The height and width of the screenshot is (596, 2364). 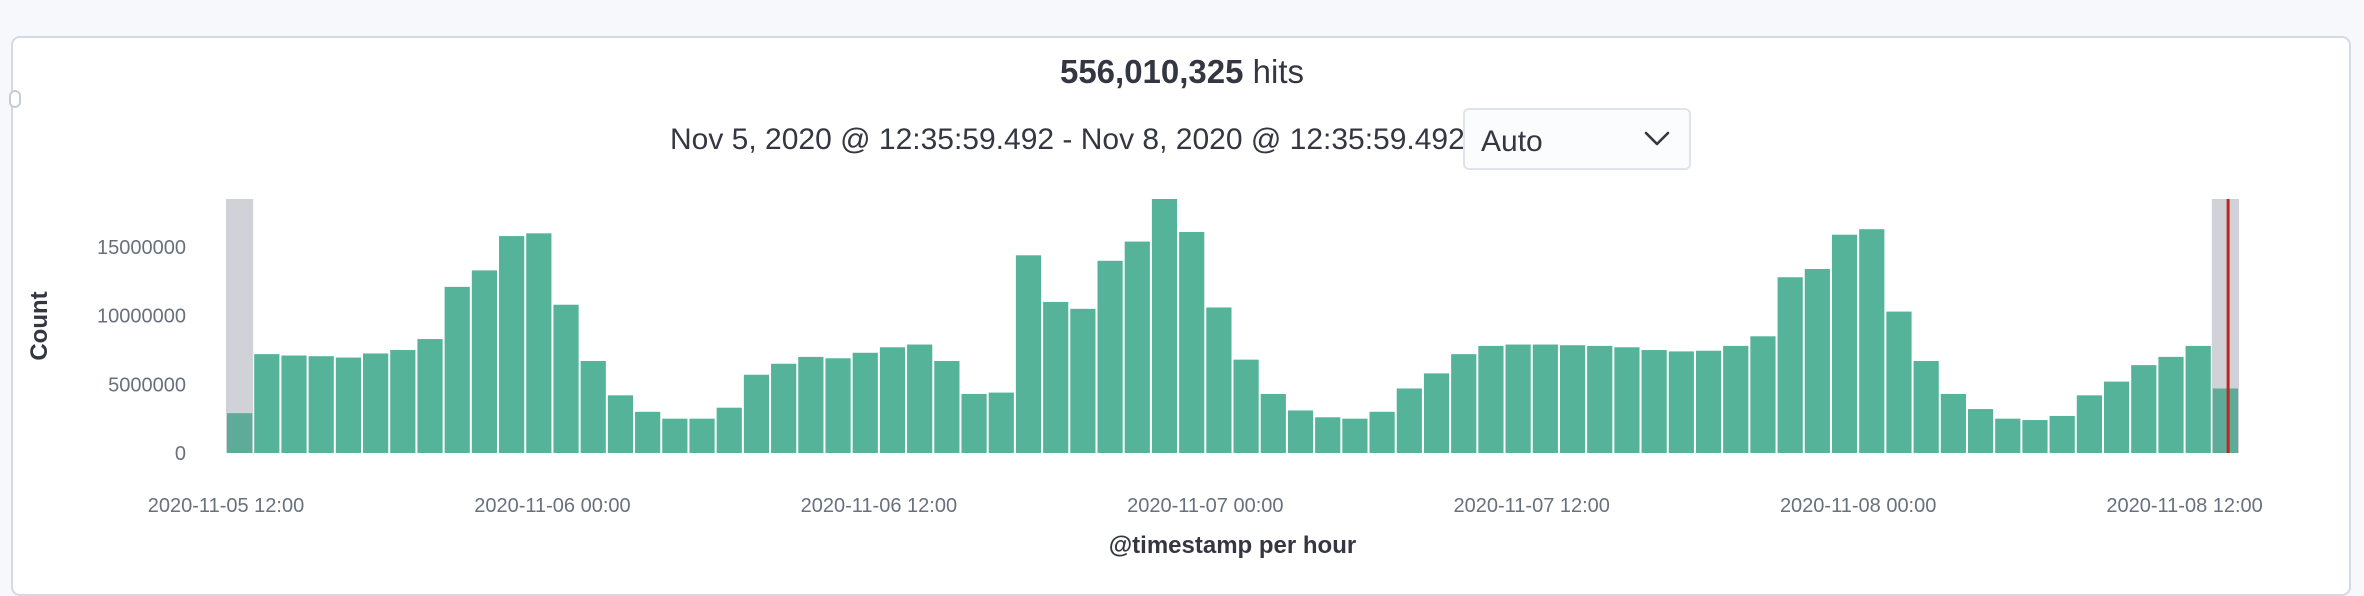 I want to click on panel-resize-handle, so click(x=15, y=99).